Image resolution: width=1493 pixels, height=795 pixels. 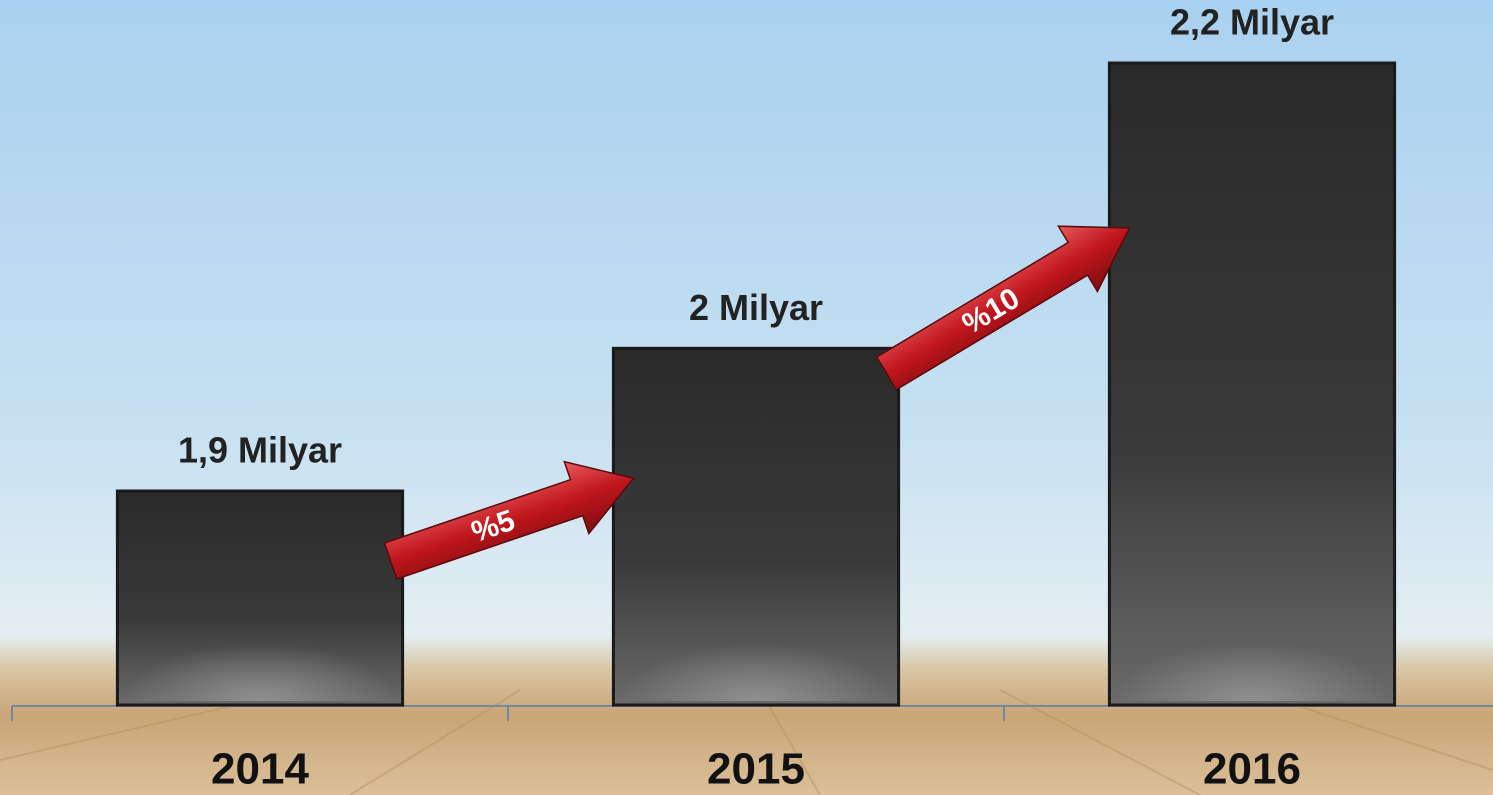 What do you see at coordinates (1252, 769) in the screenshot?
I see `x-tick-label: 2016` at bounding box center [1252, 769].